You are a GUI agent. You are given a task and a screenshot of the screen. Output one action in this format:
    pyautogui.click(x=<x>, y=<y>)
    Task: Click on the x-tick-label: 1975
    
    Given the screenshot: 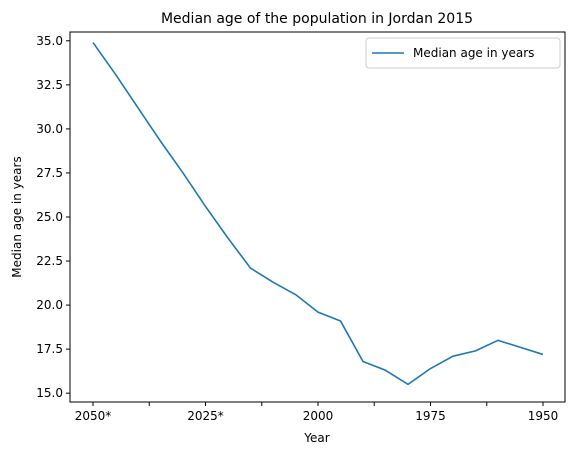 What is the action you would take?
    pyautogui.click(x=430, y=416)
    